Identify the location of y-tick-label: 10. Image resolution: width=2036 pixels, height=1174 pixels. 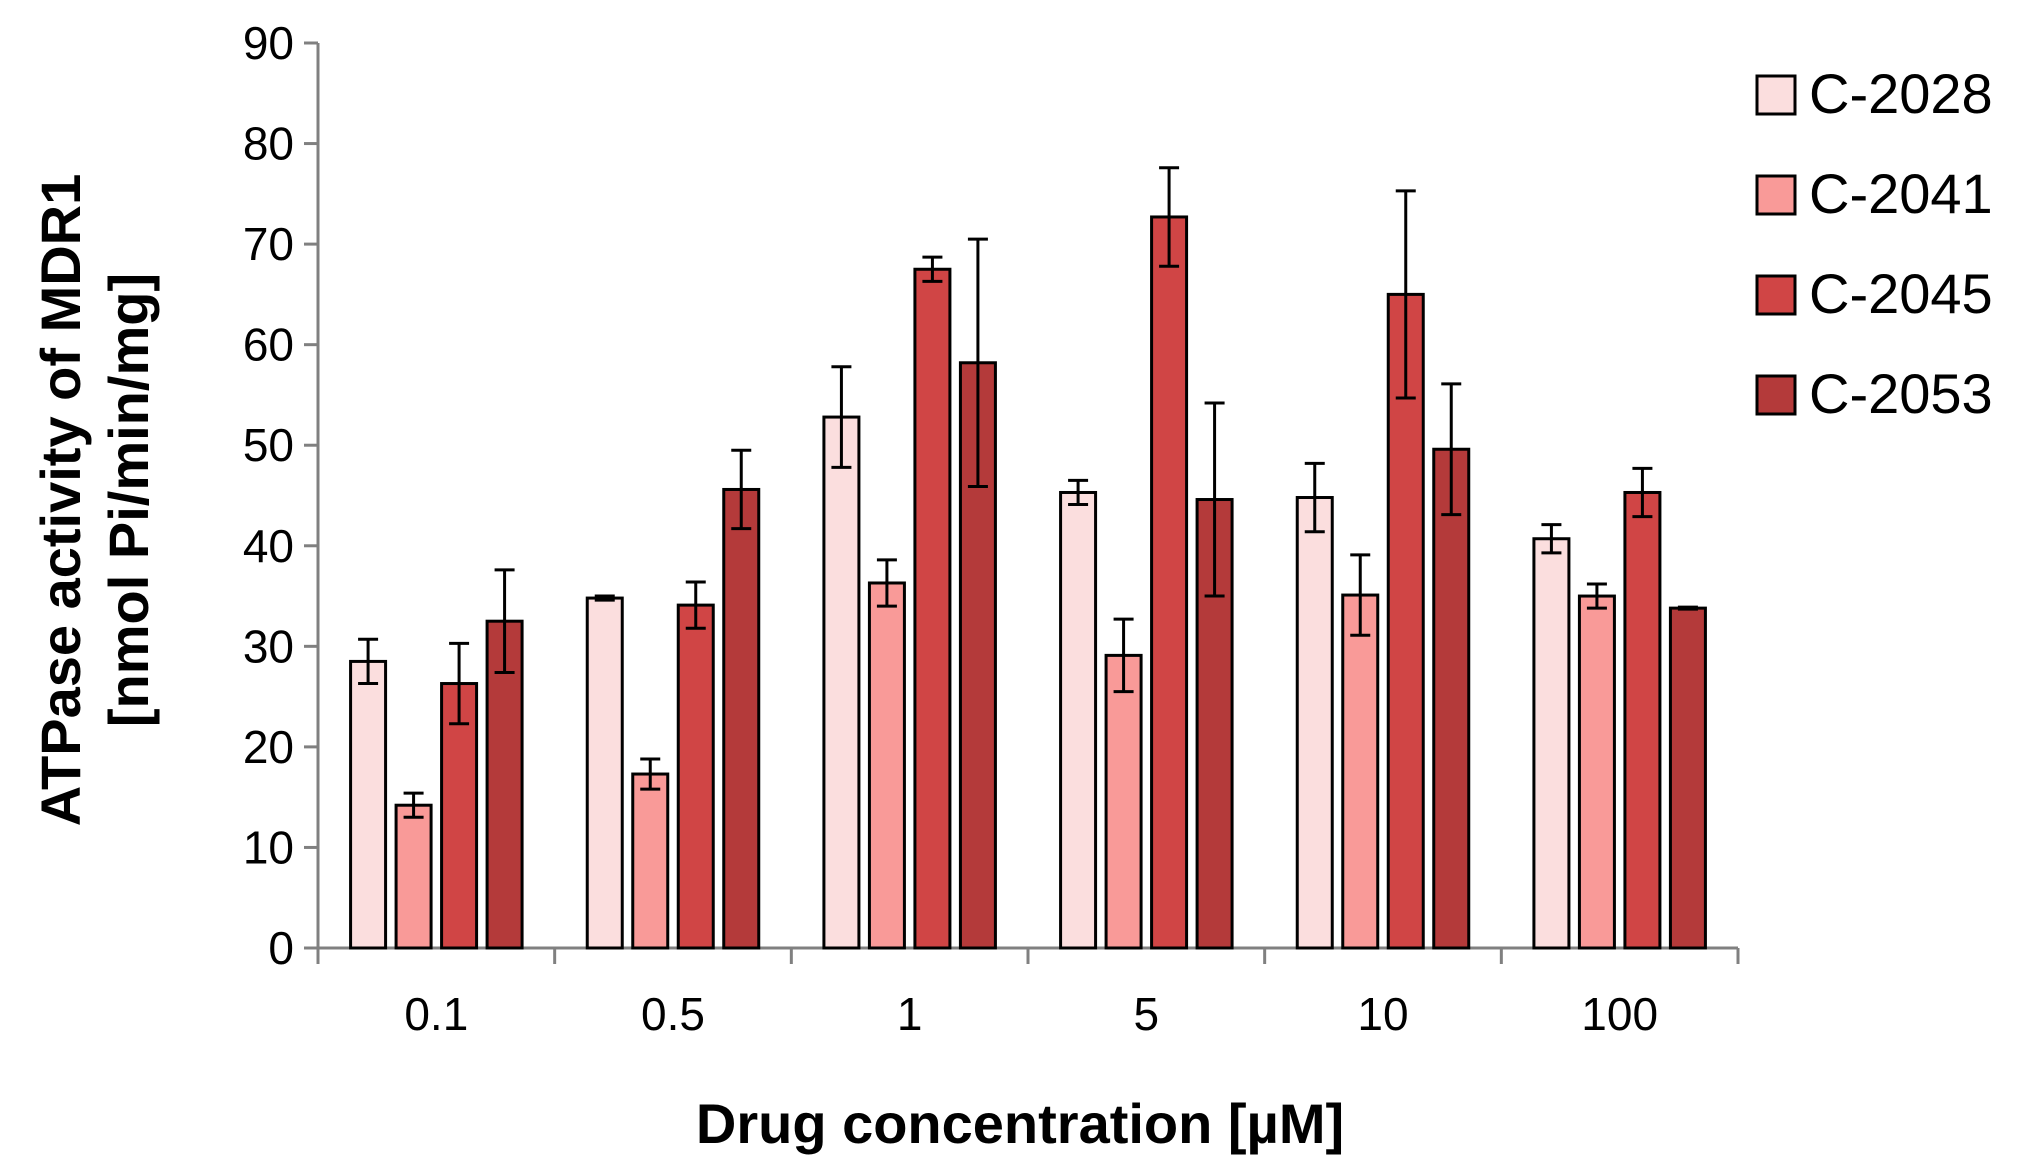
(268, 847).